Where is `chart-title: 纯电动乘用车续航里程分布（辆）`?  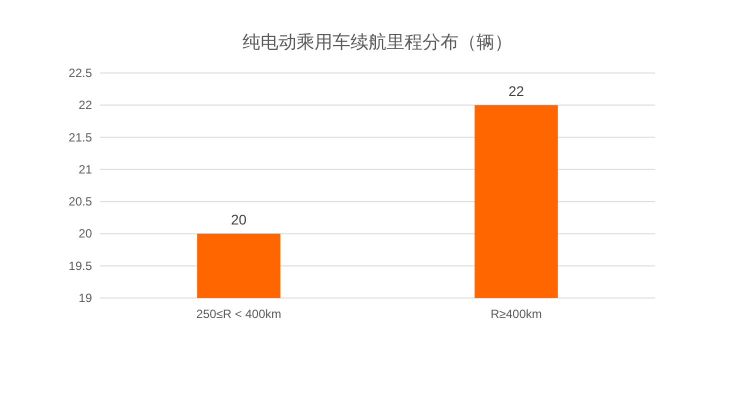
chart-title: 纯电动乘用车续航里程分布（辆） is located at coordinates (377, 42).